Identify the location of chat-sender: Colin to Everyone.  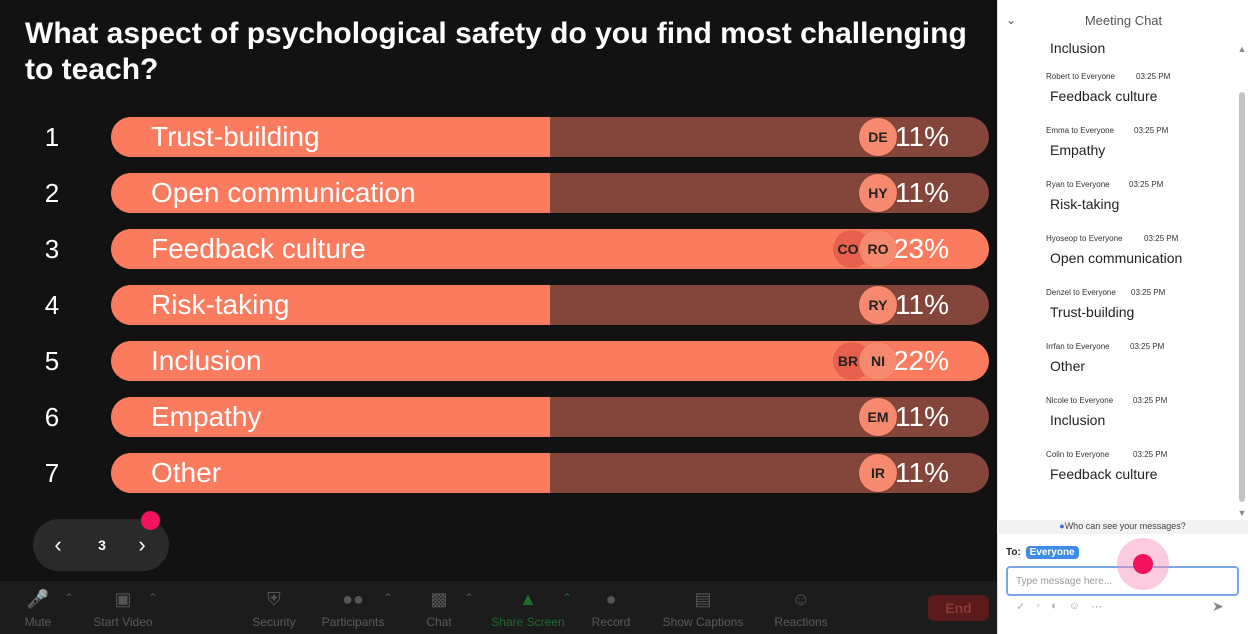
(1078, 454).